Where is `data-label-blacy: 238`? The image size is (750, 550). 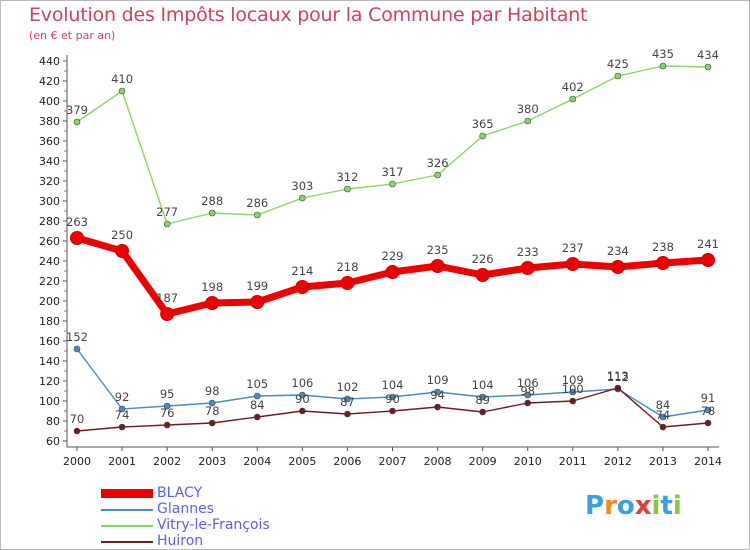 data-label-blacy: 238 is located at coordinates (663, 247).